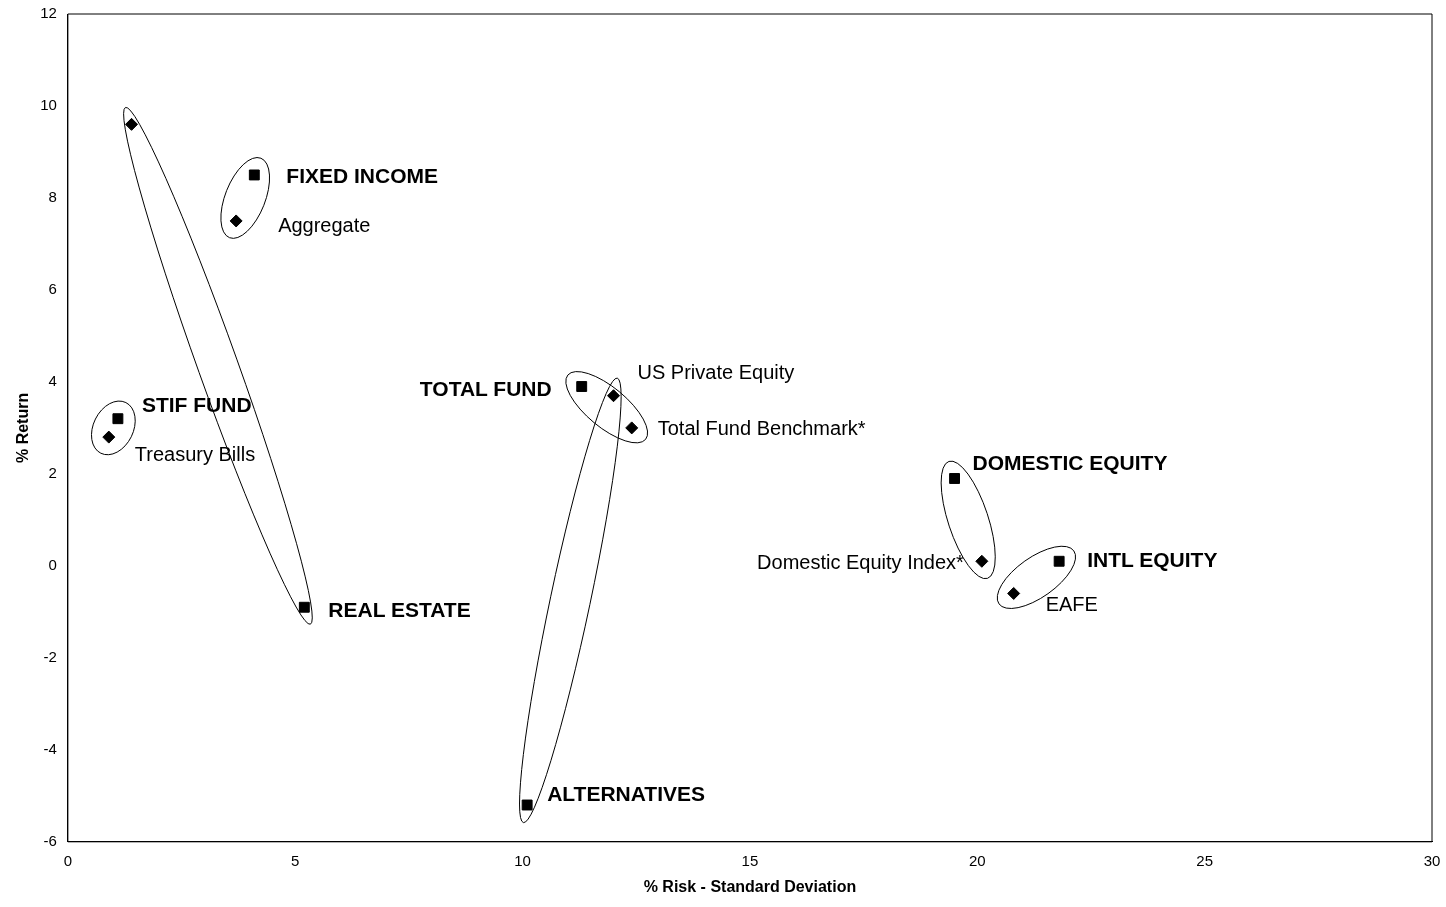  I want to click on data-label: Total Fund Benchmark*, so click(761, 428).